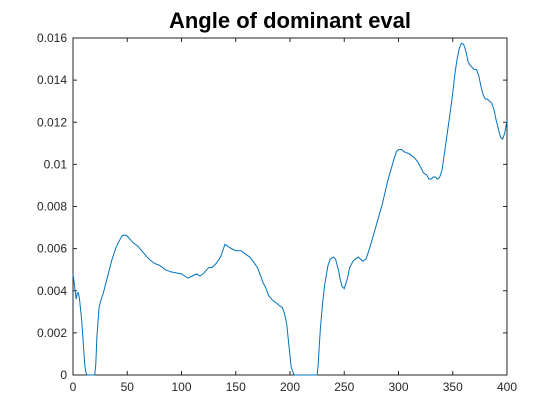  What do you see at coordinates (344, 387) in the screenshot?
I see `x-tick-label: 250` at bounding box center [344, 387].